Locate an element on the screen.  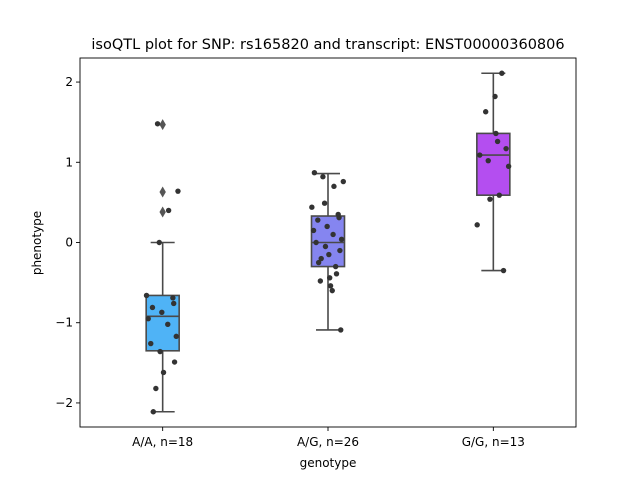
y-tick-label: −2 is located at coordinates (64, 403).